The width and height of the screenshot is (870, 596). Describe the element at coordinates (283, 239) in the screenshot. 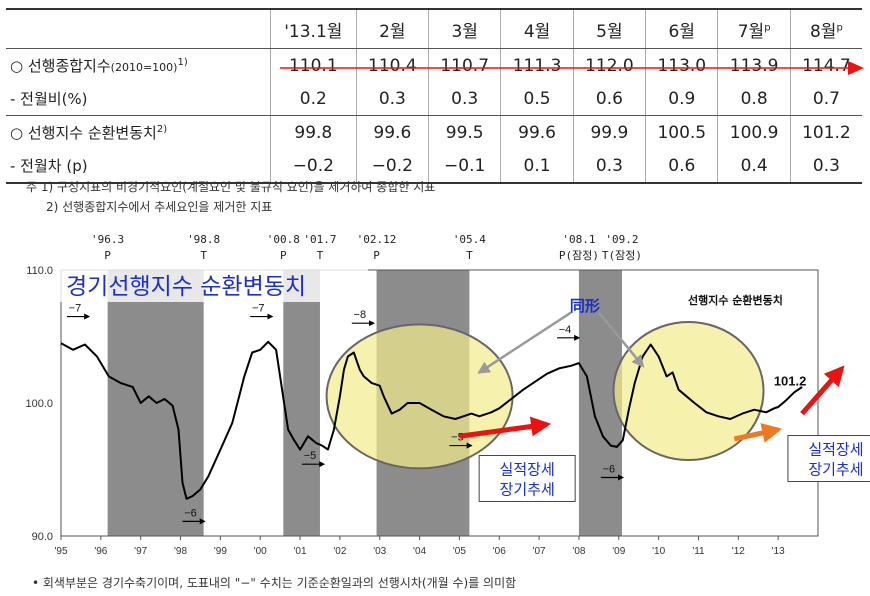

I see `turning-point-date: '00.8` at that location.